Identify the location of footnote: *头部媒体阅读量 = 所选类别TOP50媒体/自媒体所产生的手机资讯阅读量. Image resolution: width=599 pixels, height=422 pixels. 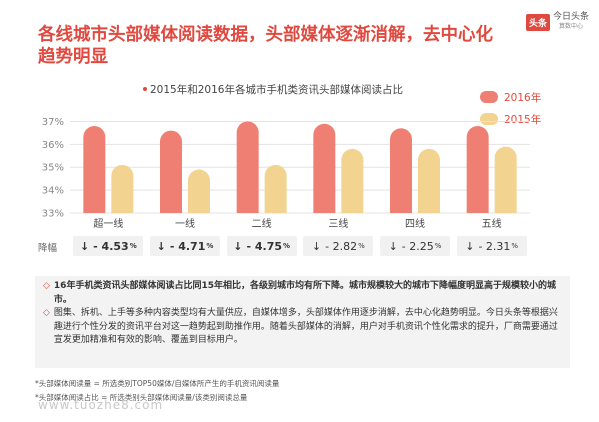
(157, 383).